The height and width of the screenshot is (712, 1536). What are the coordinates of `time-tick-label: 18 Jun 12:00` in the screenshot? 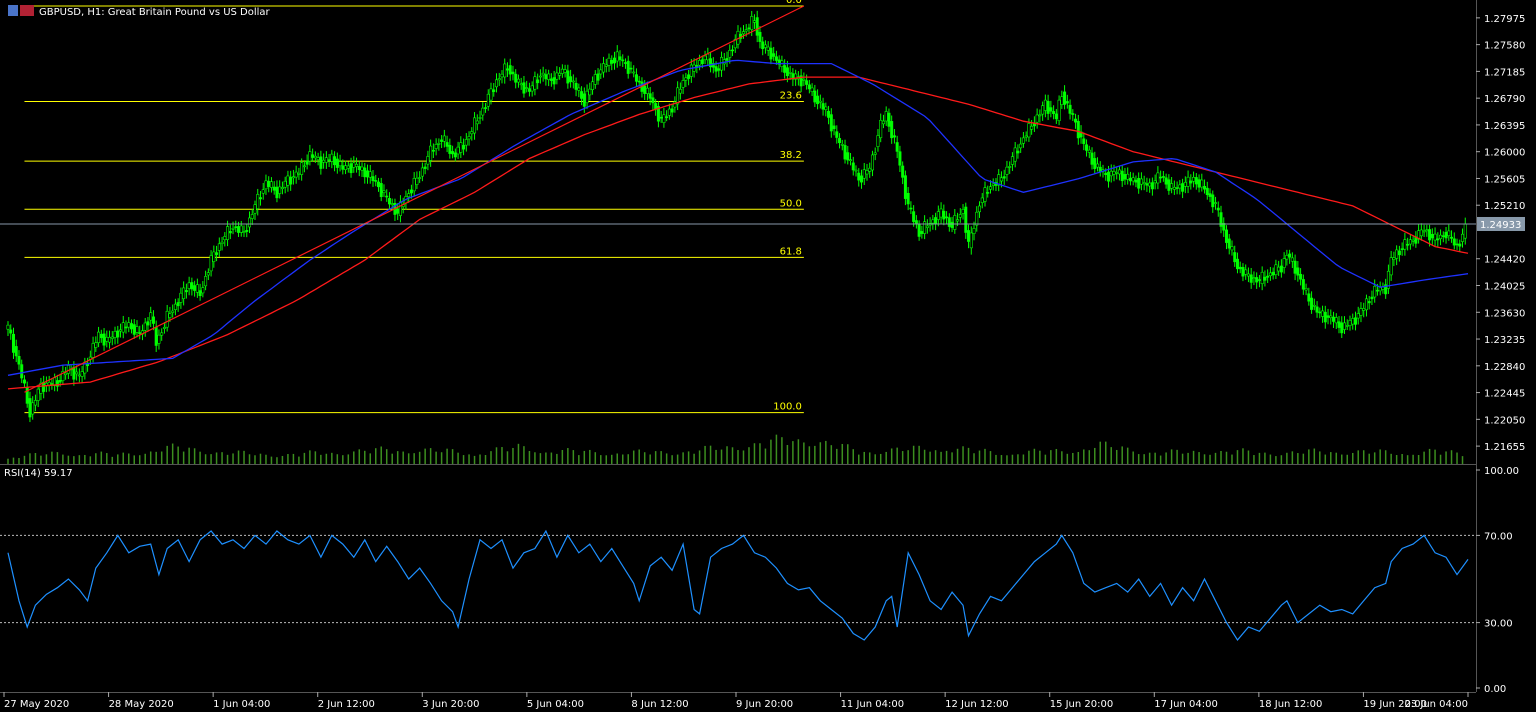 It's located at (1291, 704).